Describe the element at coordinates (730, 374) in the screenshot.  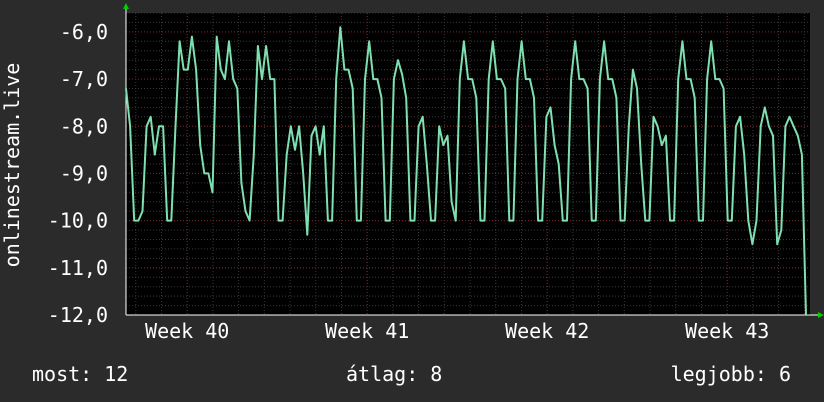
I see `best-value: legjobb: 6` at that location.